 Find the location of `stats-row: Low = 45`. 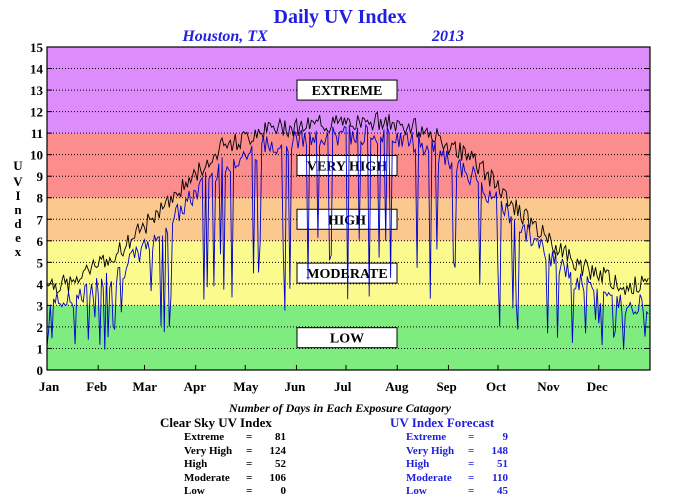

stats-row: Low = 45 is located at coordinates (457, 492).